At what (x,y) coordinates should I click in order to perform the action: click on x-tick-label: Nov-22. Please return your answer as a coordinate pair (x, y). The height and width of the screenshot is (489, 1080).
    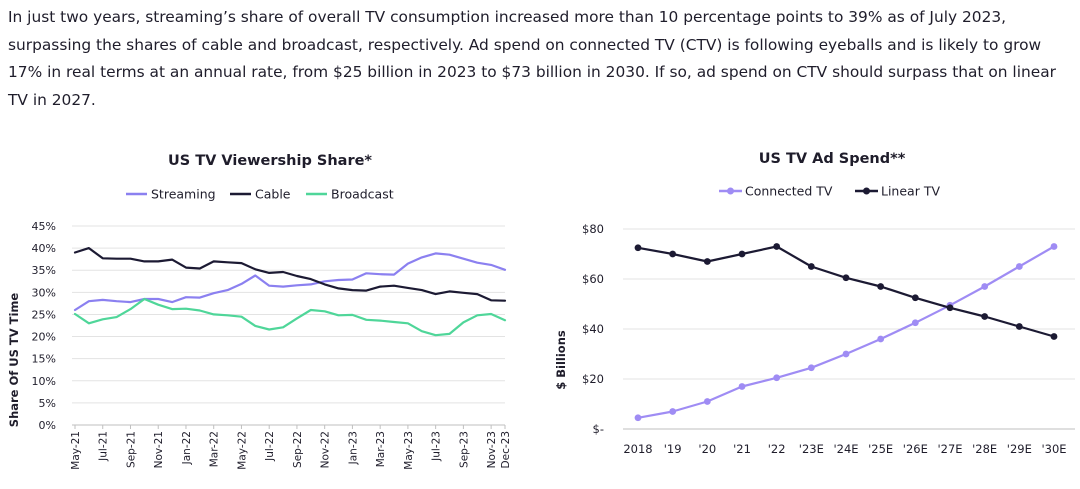
    Looking at the image, I should click on (326, 449).